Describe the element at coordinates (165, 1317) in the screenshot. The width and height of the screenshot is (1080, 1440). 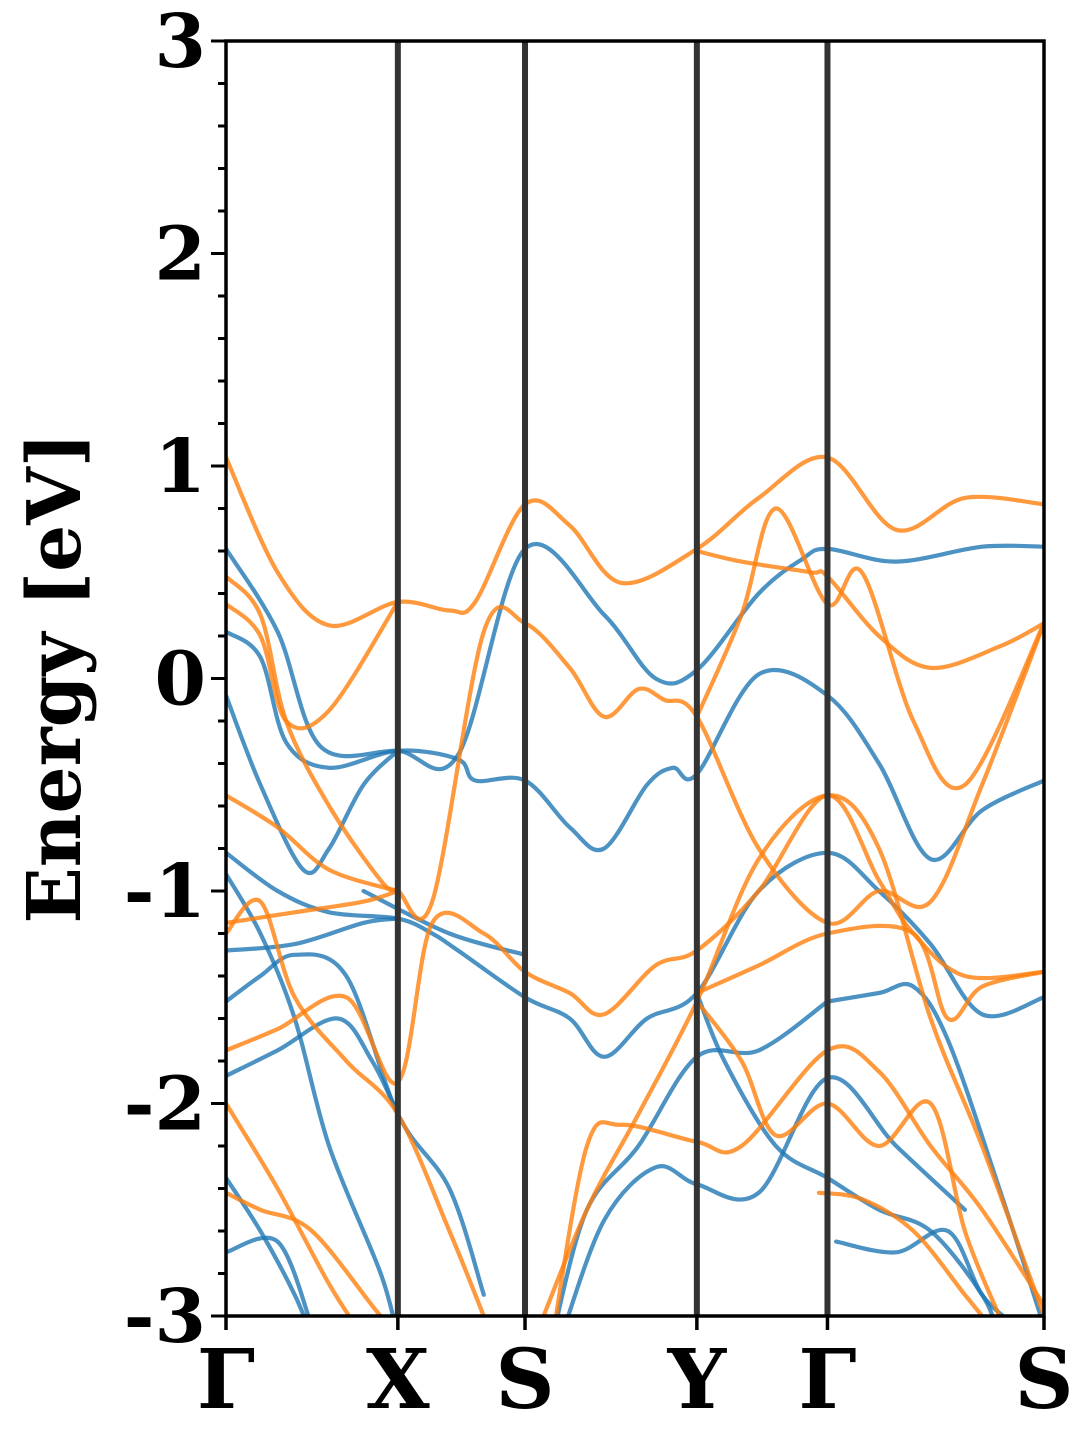
I see `y-tick-label: -3` at that location.